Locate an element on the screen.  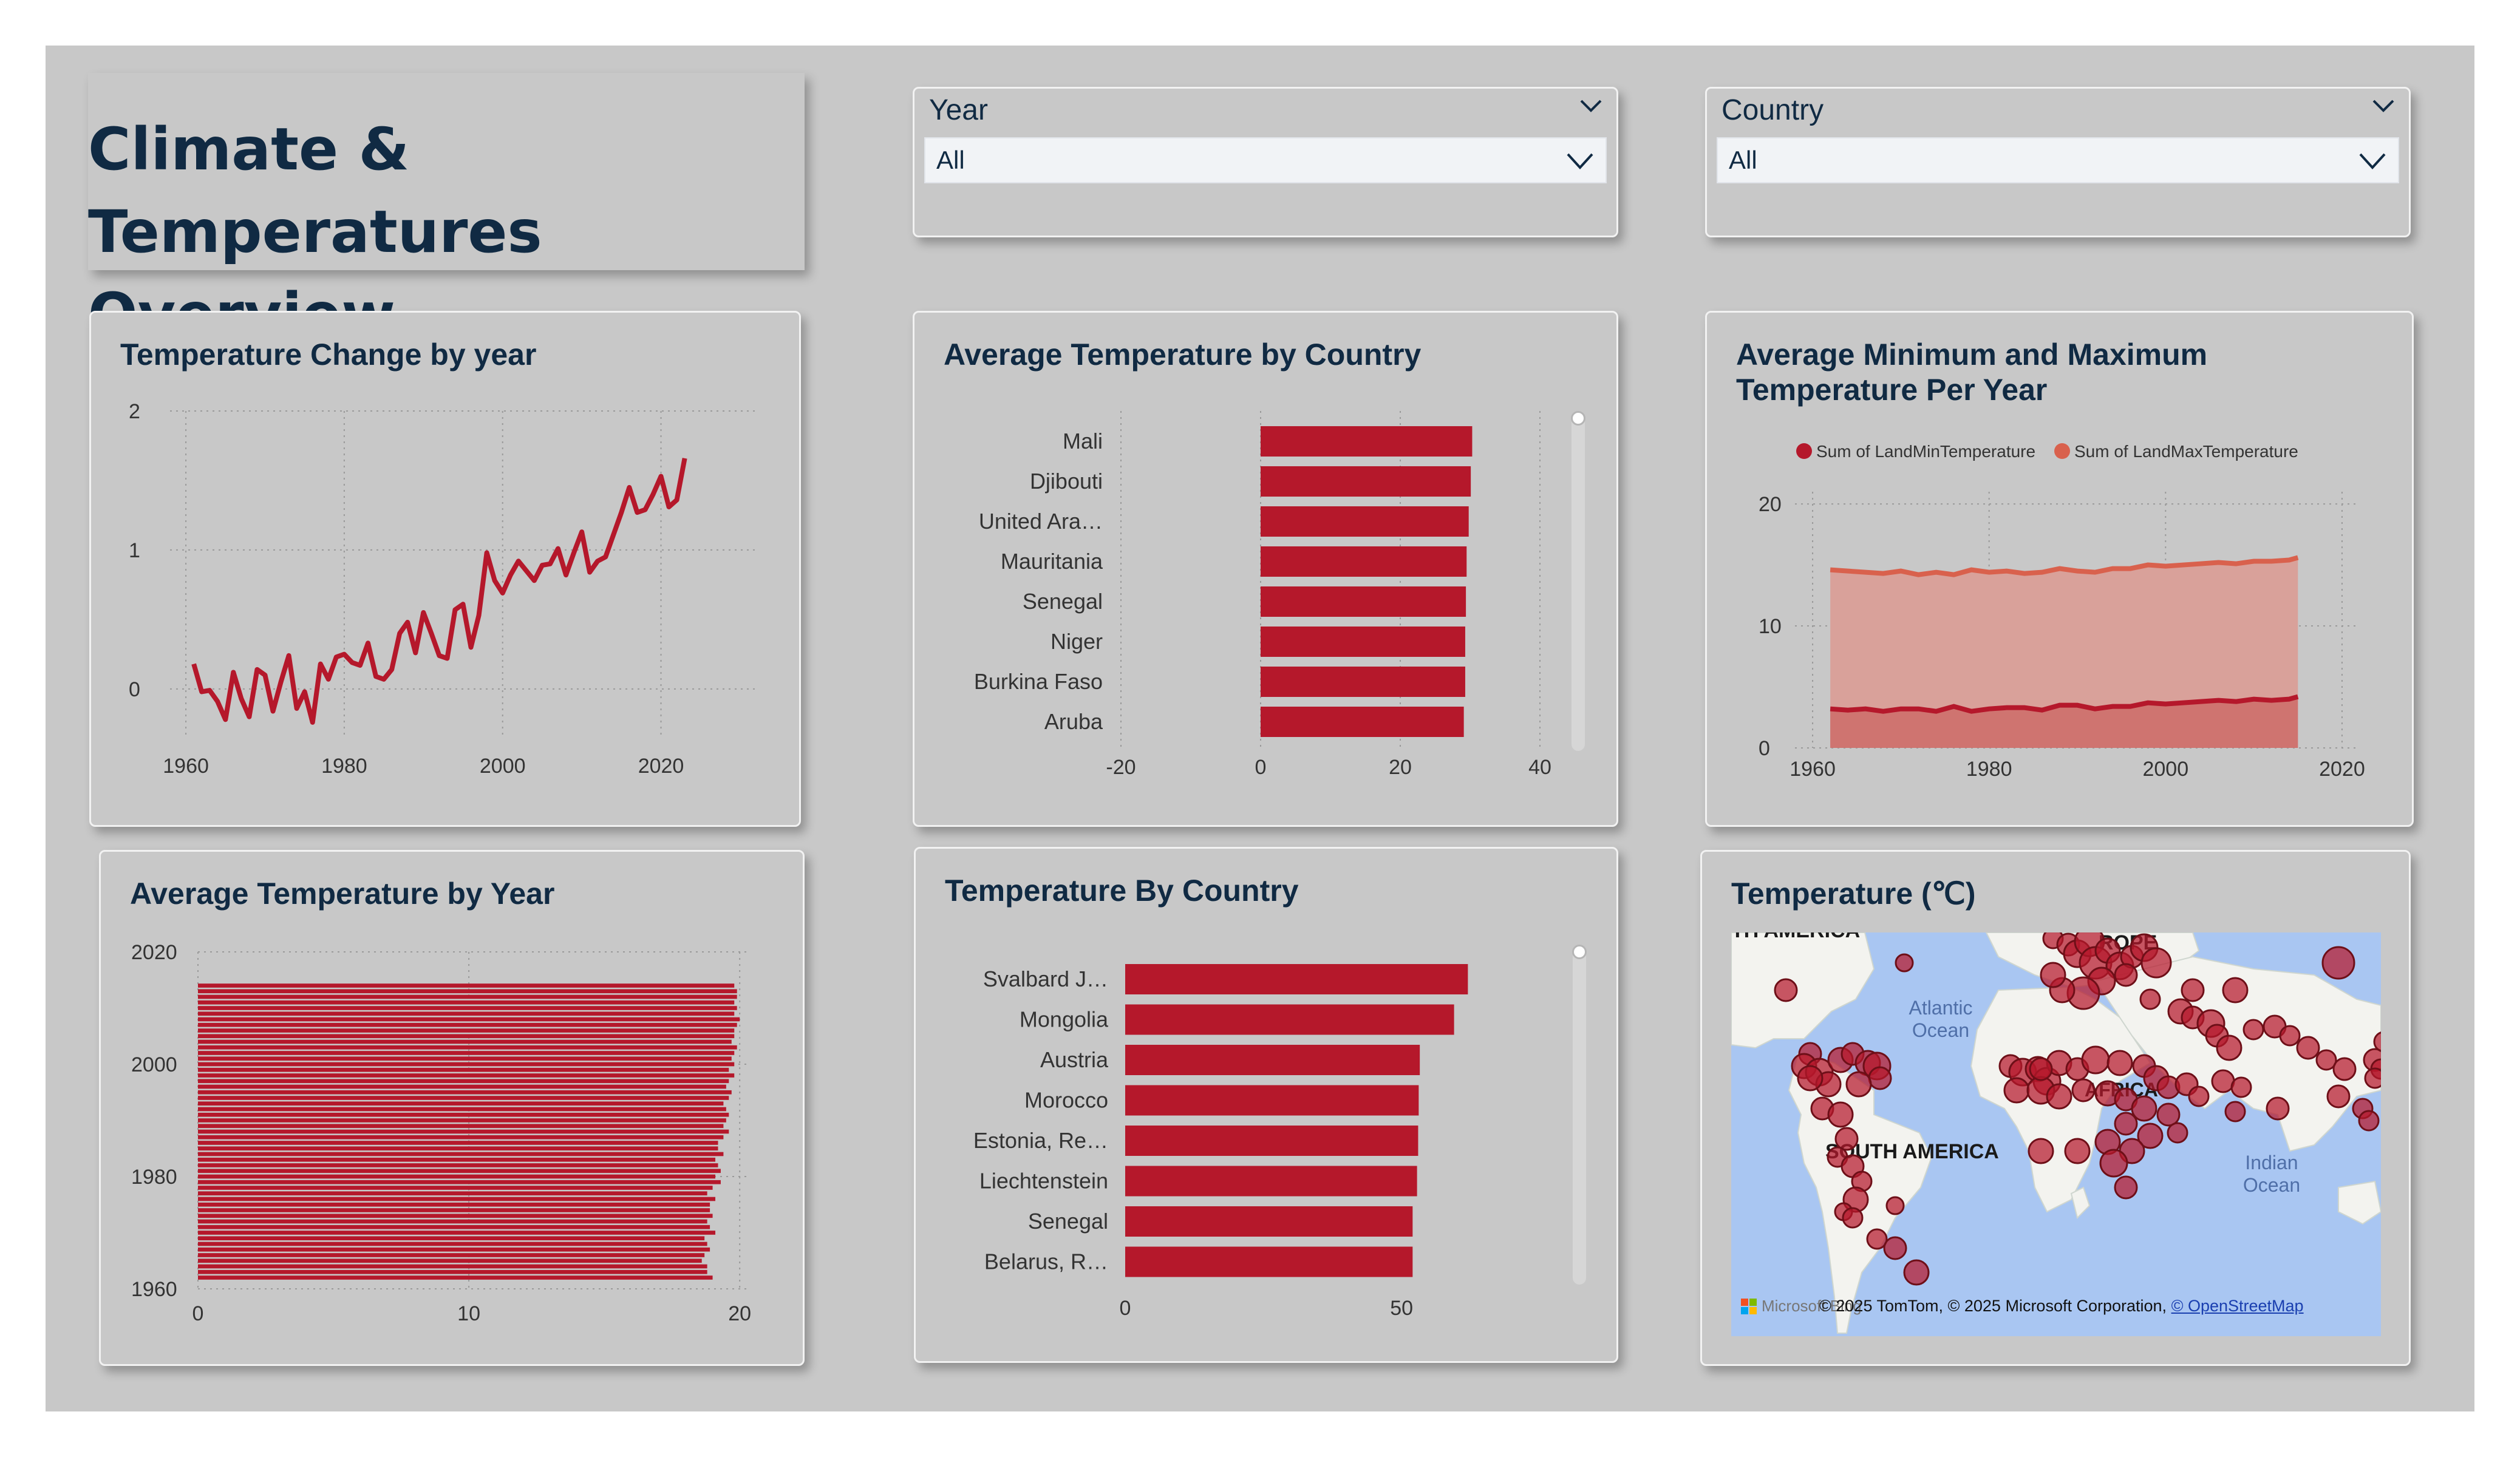
openstreetmap-link: © OpenStreetMap is located at coordinates (2237, 1306).